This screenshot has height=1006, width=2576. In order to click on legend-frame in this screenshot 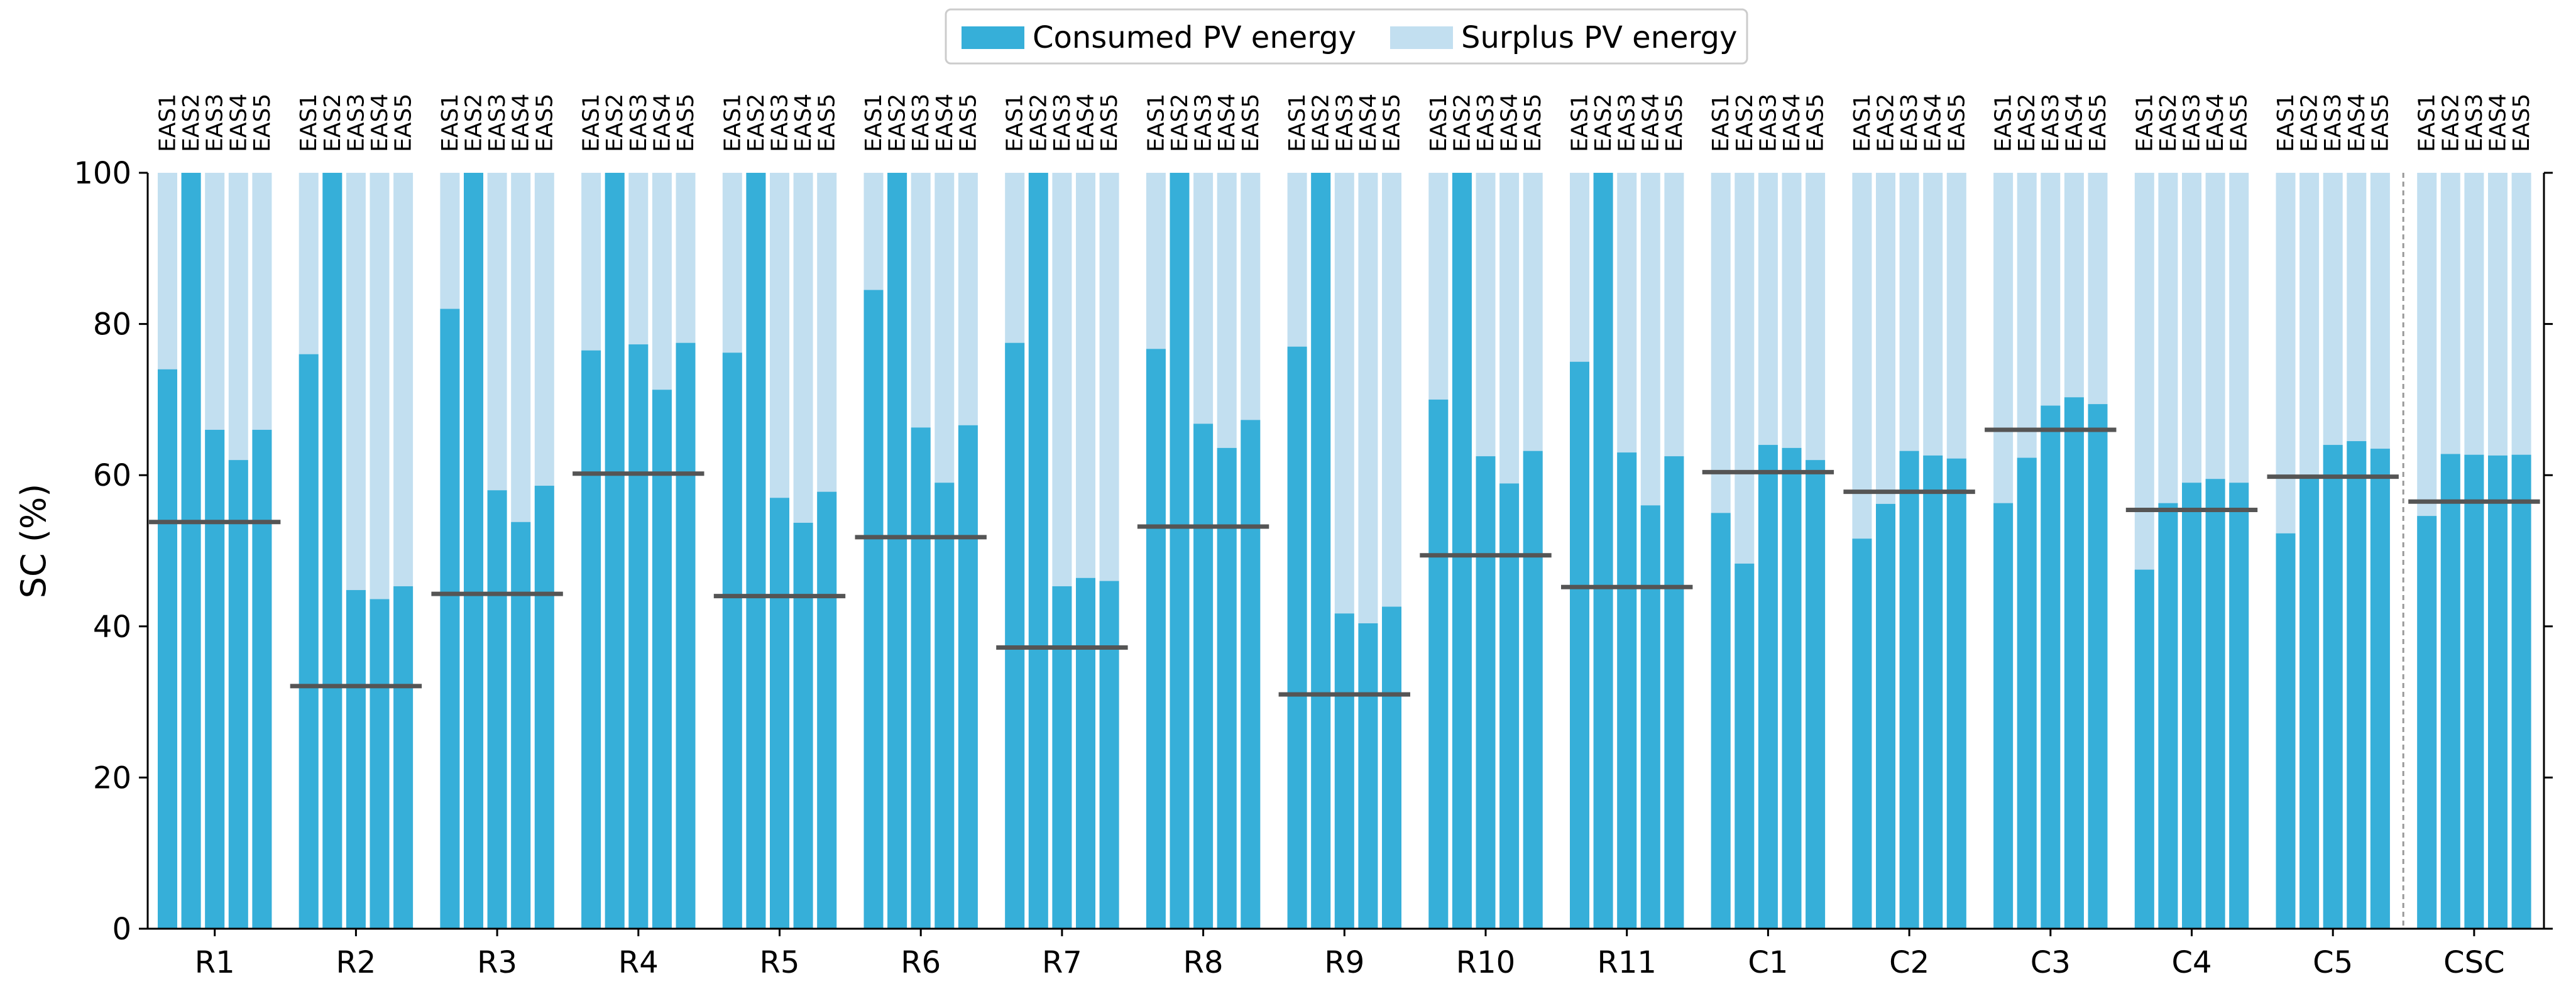, I will do `click(1346, 36)`.